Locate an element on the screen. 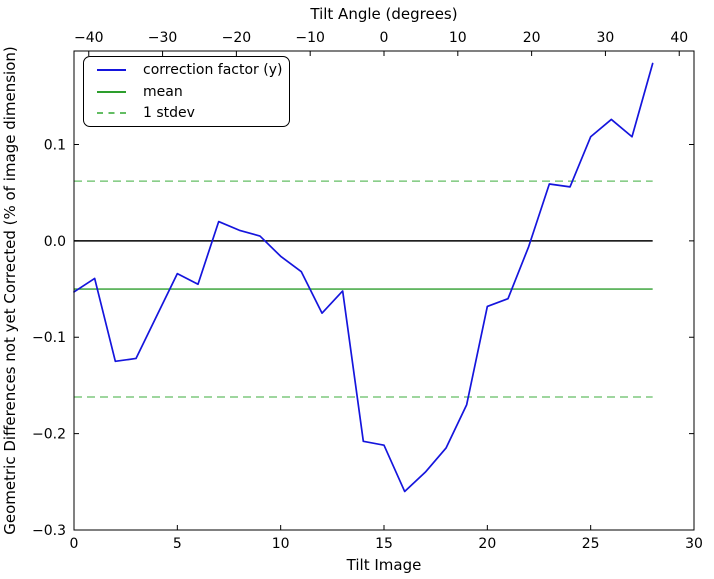 This screenshot has height=579, width=714. legend: correction factor (y) mean 1 stdev is located at coordinates (186, 91).